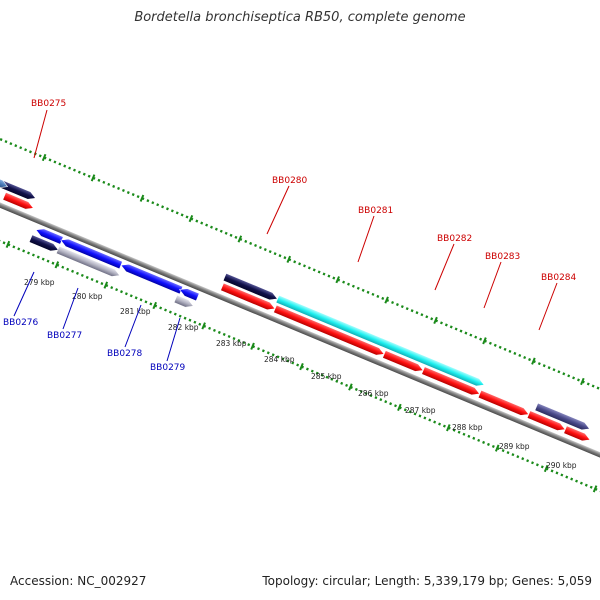 This screenshot has height=600, width=600. Describe the element at coordinates (250, 287) in the screenshot. I see `gene-bb0280-arrow` at that location.